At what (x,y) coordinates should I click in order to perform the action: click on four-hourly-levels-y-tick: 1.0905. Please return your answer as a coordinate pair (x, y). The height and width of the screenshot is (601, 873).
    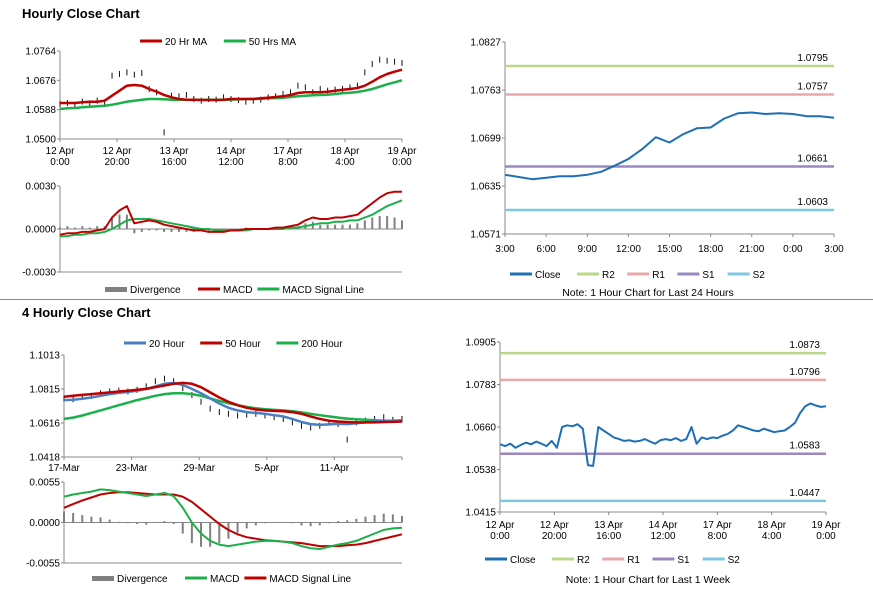
    Looking at the image, I should click on (480, 343).